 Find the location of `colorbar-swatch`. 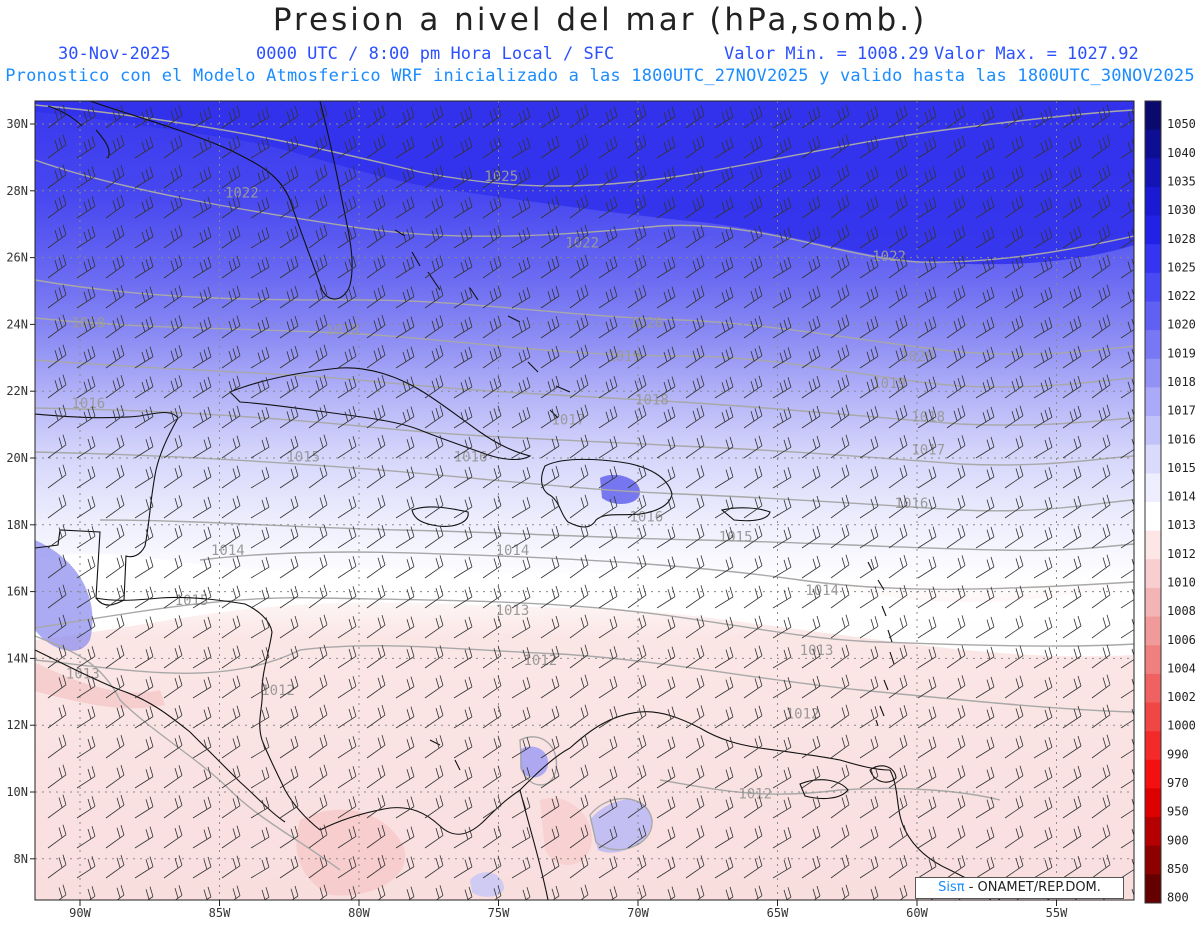

colorbar-swatch is located at coordinates (1153, 201).